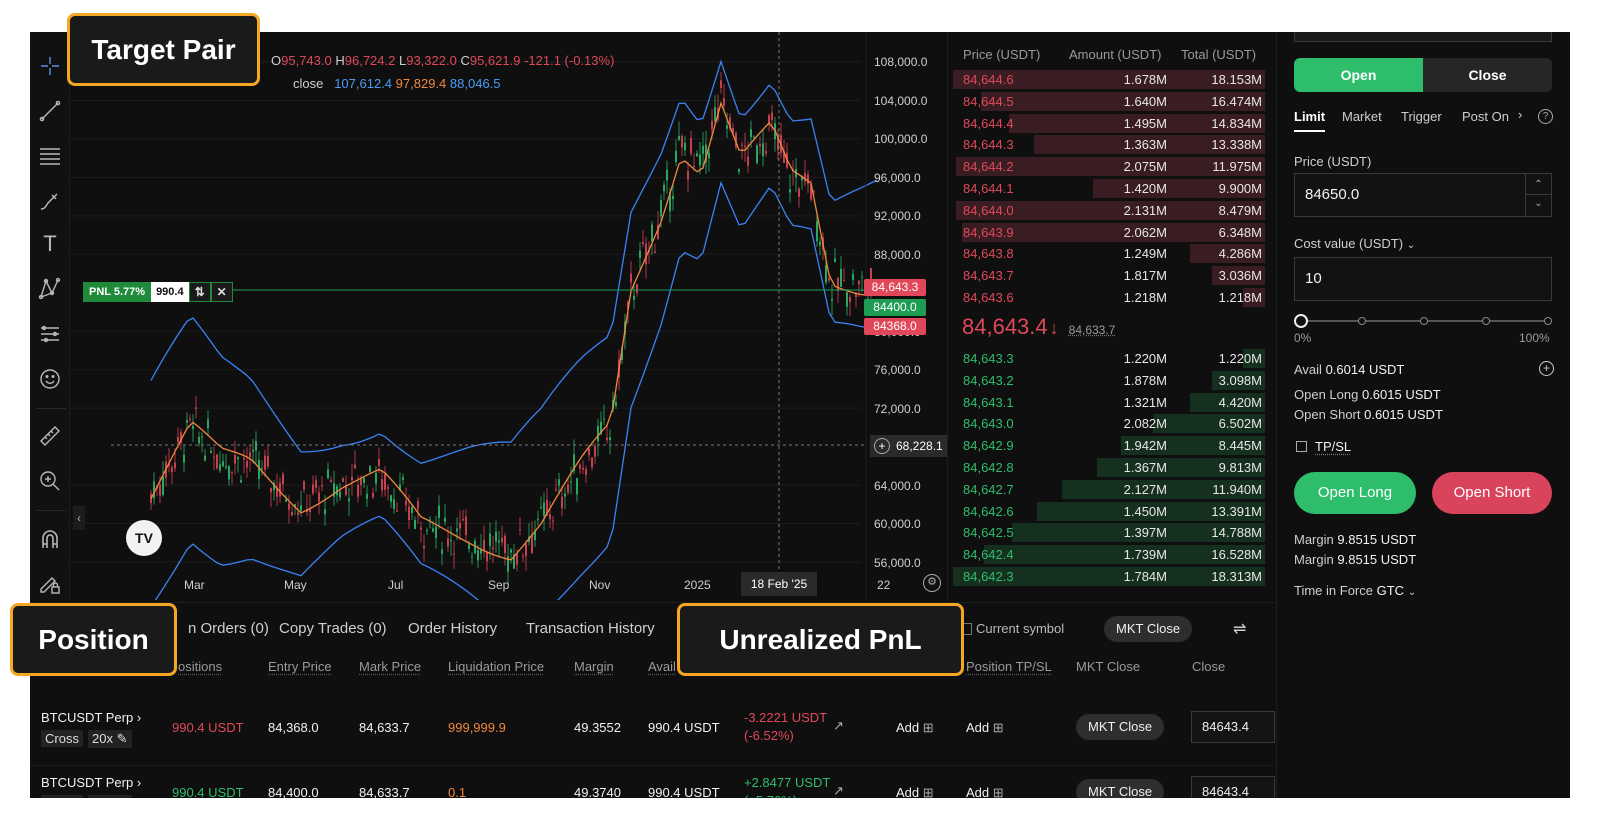 This screenshot has width=1600, height=826. Describe the element at coordinates (50, 289) in the screenshot. I see `pattern-icon` at that location.